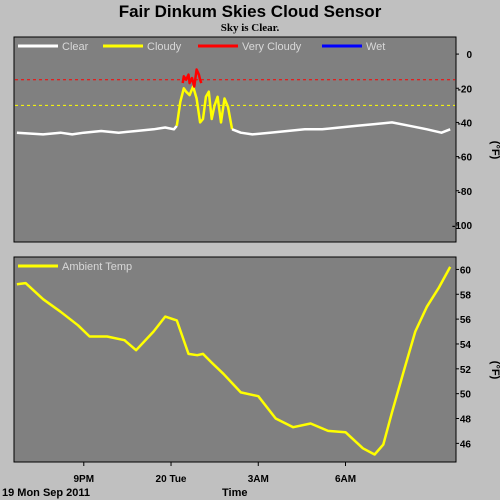 This screenshot has width=500, height=500. I want to click on temp-y-axis-label: (°F), so click(494, 370).